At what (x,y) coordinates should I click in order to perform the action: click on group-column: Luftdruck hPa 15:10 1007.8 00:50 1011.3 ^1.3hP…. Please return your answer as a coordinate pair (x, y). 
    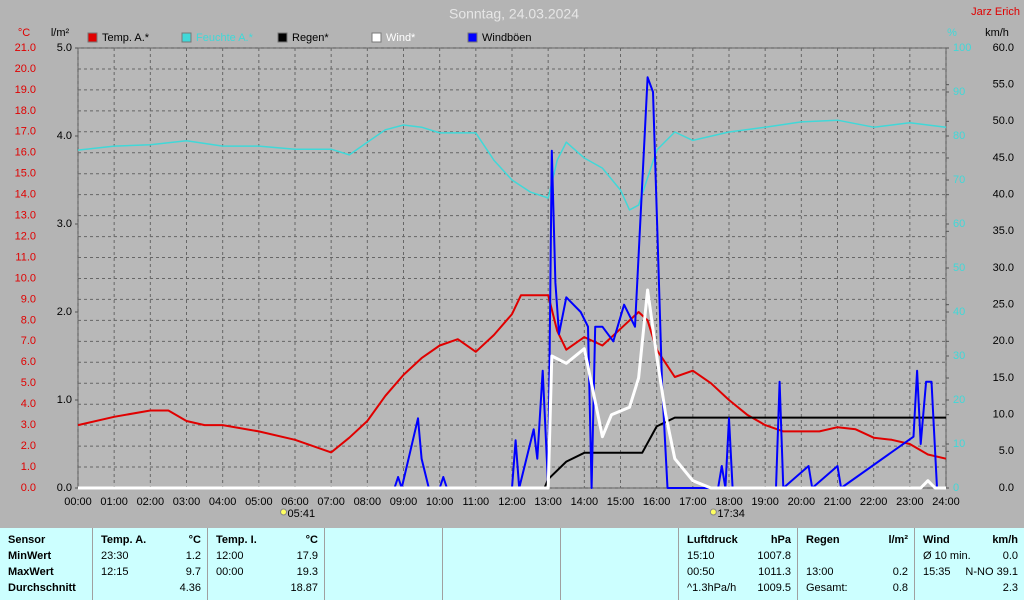
    Looking at the image, I should click on (737, 564).